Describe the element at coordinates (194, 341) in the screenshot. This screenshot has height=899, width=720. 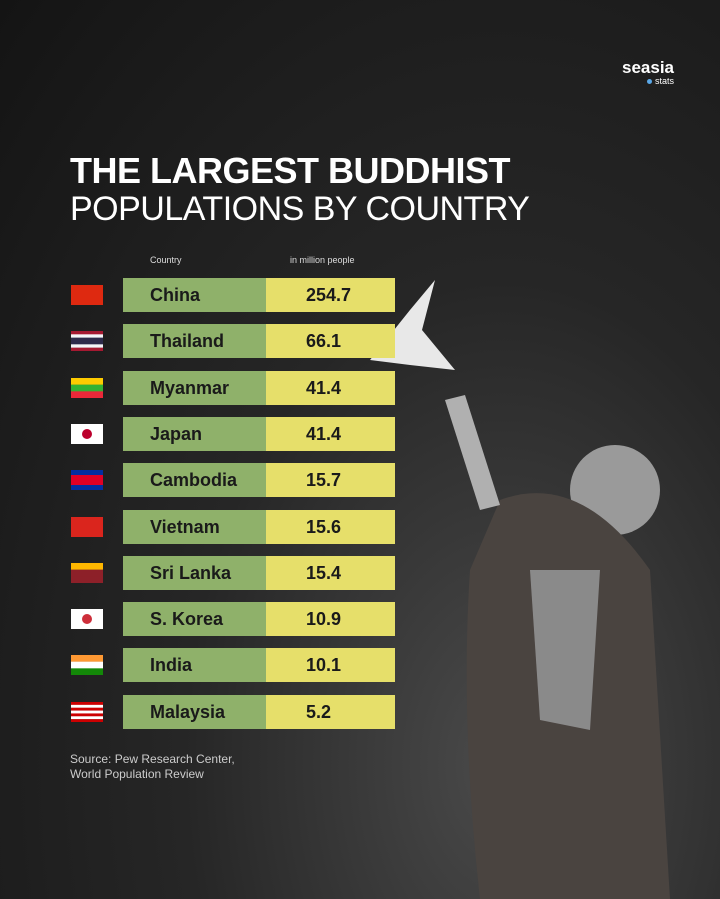
I see `country-cell: Thailand` at that location.